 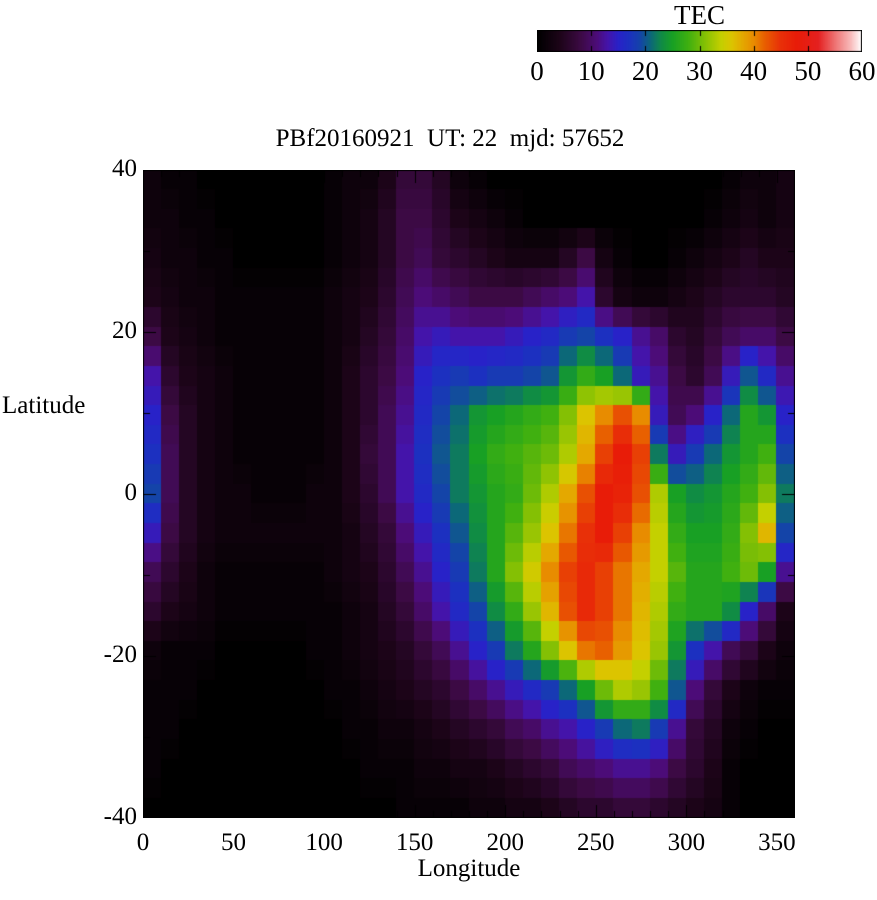 I want to click on colorbar-tick-label: 0, so click(x=537, y=71).